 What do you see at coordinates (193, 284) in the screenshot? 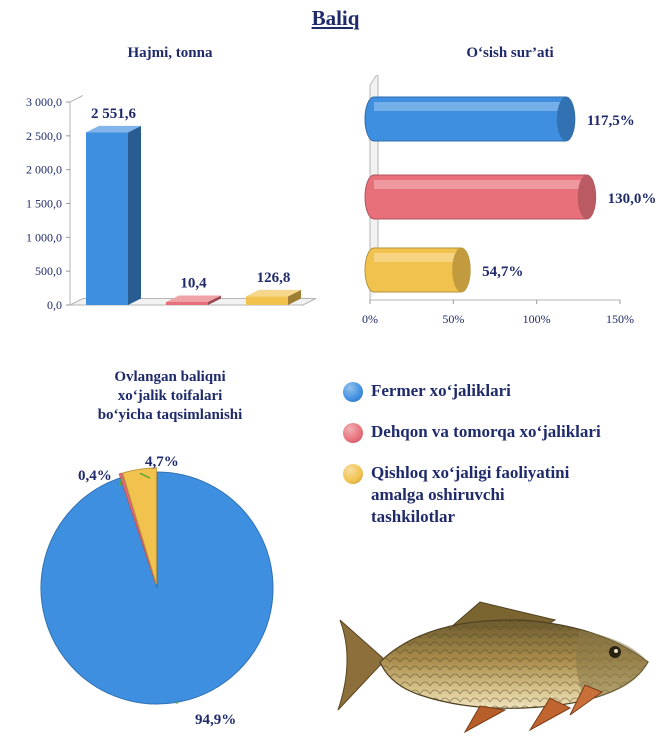
I see `bar-value-label: 10,4` at bounding box center [193, 284].